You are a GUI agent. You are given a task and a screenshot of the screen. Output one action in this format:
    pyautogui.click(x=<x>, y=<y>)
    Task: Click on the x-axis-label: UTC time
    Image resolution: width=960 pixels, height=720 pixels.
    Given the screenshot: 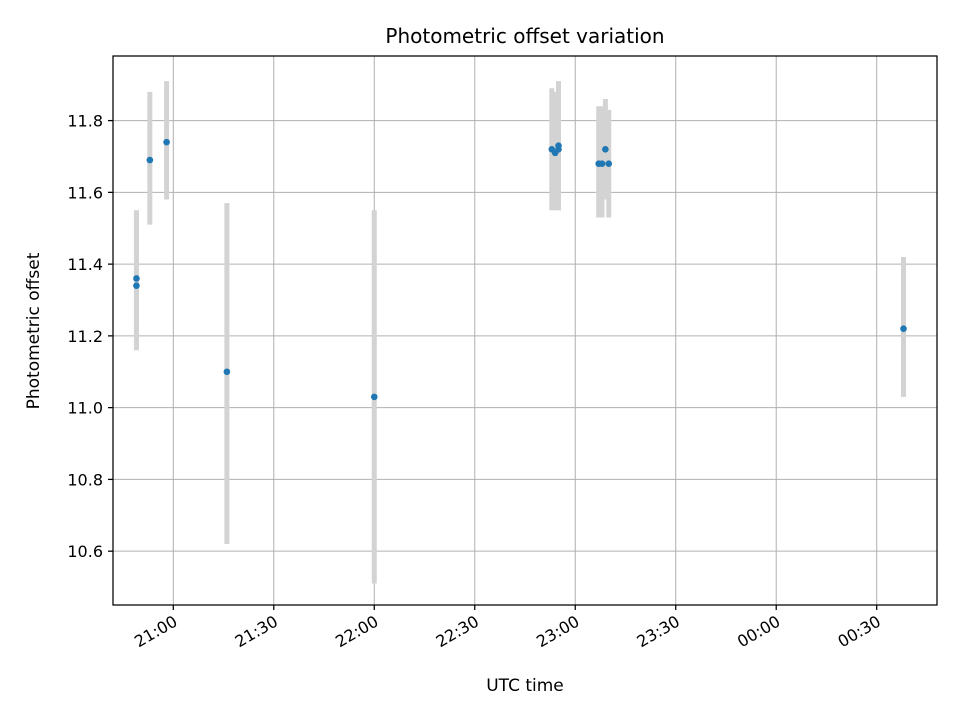 What is the action you would take?
    pyautogui.click(x=525, y=686)
    